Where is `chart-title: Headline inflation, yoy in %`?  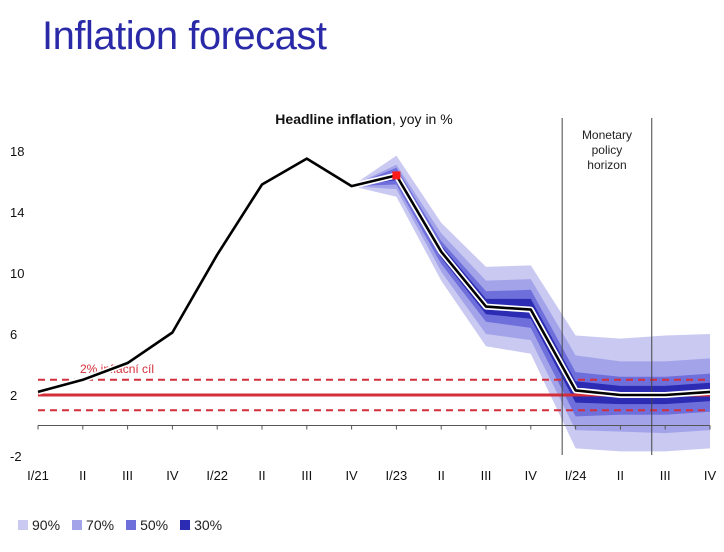 chart-title: Headline inflation, yoy in % is located at coordinates (363, 119).